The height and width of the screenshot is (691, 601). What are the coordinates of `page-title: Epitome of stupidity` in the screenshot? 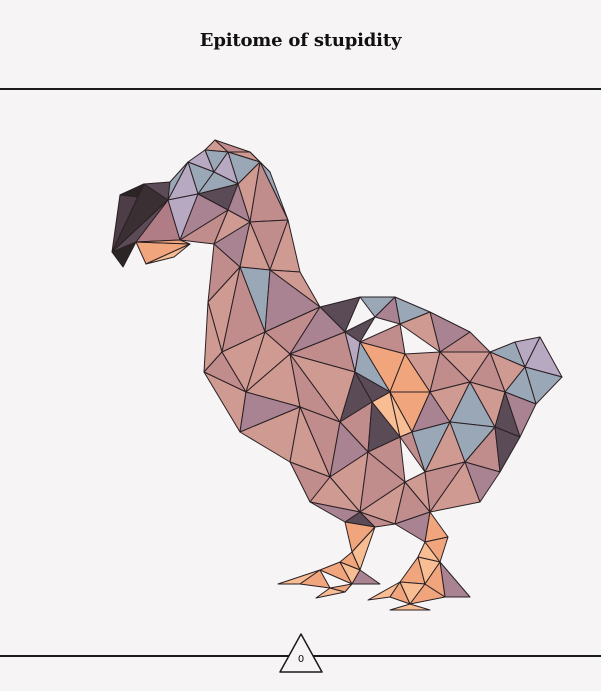 It's located at (300, 40).